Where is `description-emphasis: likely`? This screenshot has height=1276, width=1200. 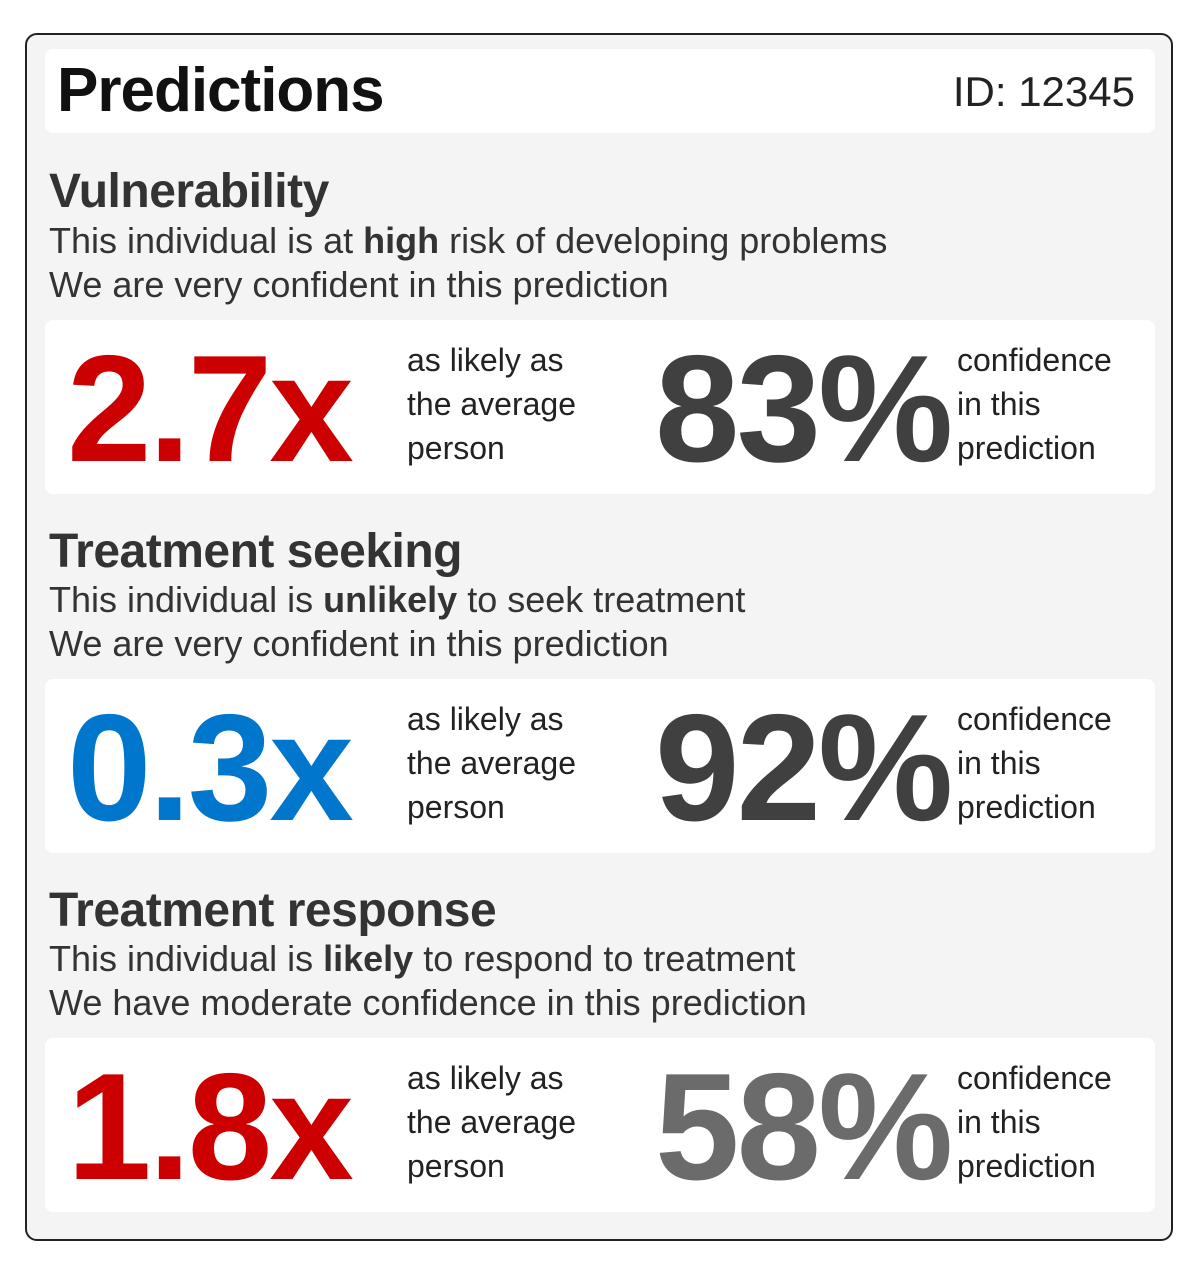
description-emphasis: likely is located at coordinates (368, 958).